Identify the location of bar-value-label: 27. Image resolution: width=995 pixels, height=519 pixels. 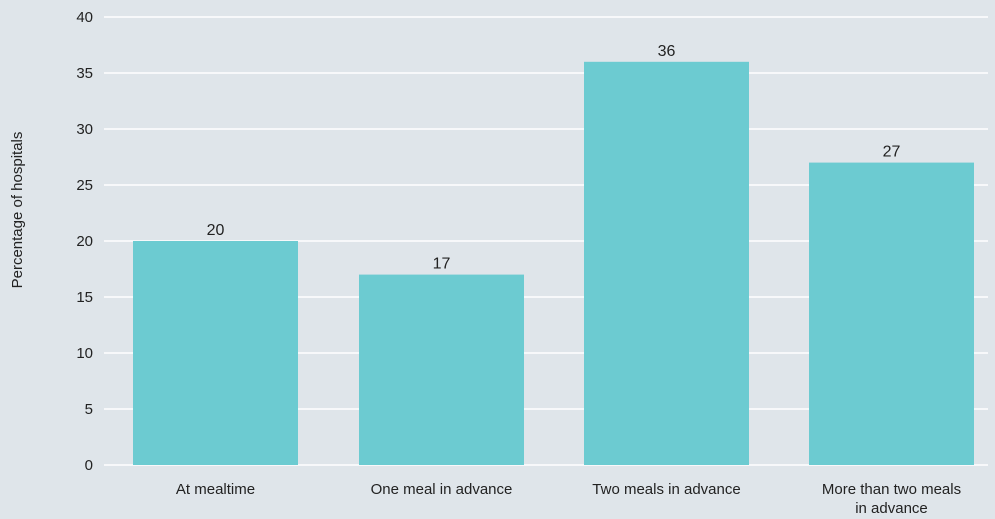
(892, 152).